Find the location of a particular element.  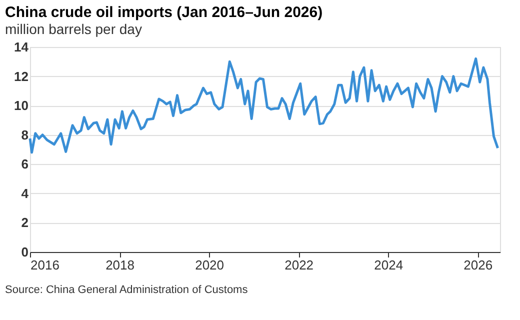

chart-title: China crude oil imports (Jan 2016–Jun 2026) is located at coordinates (164, 12).